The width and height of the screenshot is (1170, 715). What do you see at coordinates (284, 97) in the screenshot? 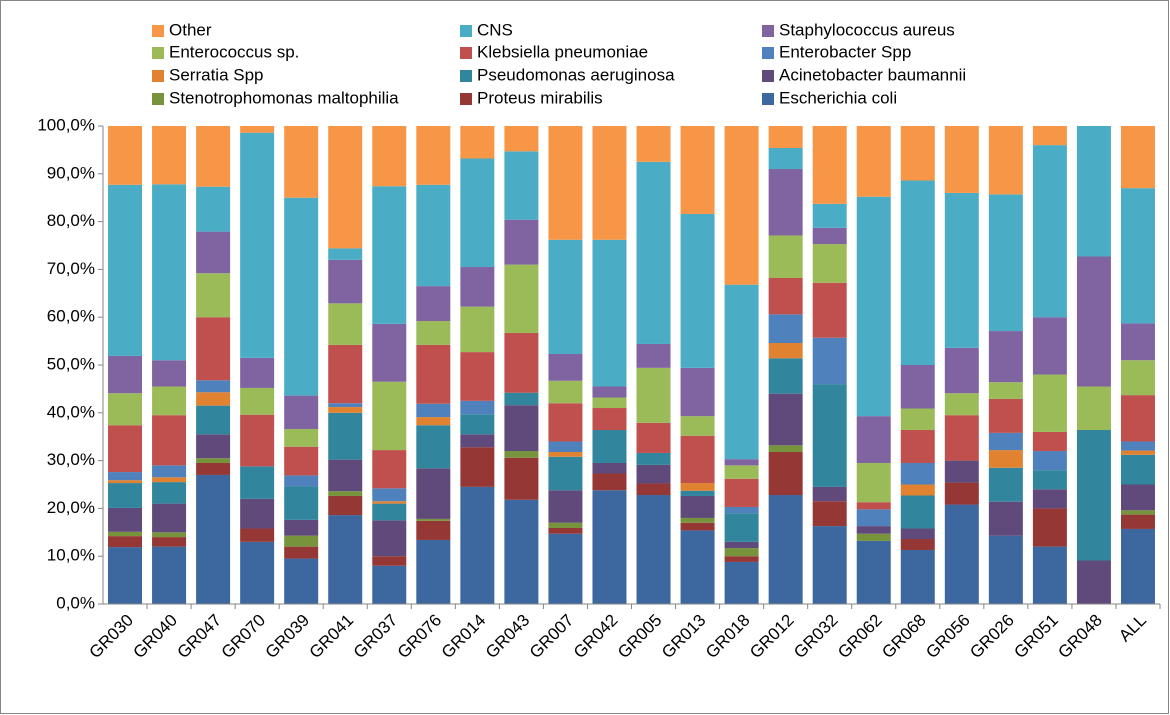
I see `legend-label: Stenotrophomonas maltophilia` at bounding box center [284, 97].